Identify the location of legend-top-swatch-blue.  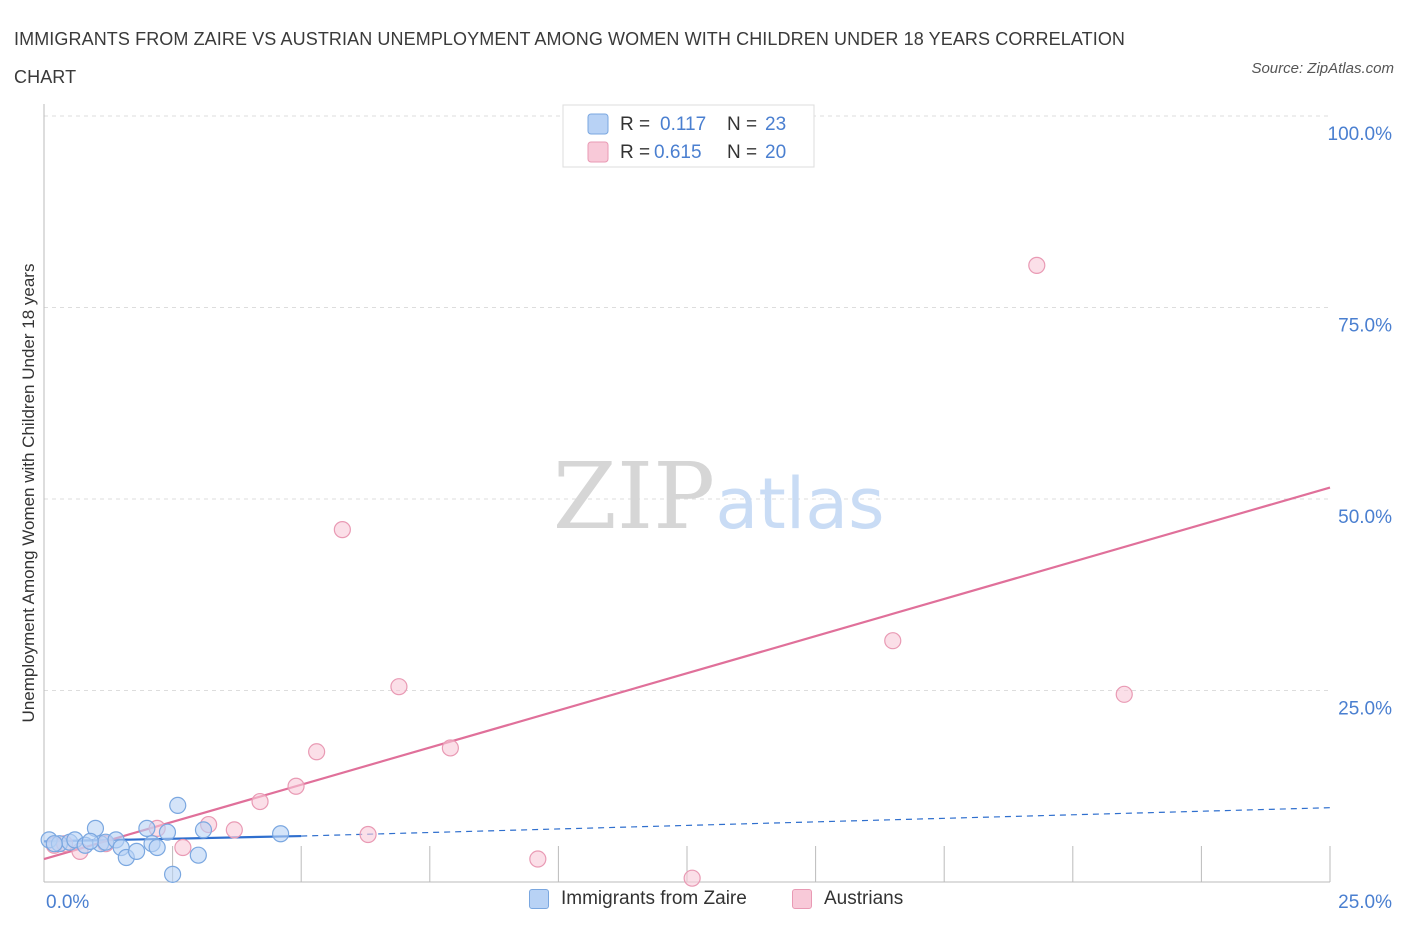
(598, 124).